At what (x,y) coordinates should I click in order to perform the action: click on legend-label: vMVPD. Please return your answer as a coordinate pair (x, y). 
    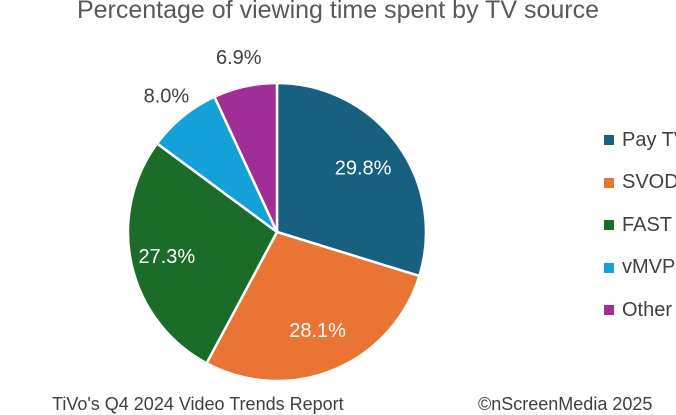
    Looking at the image, I should click on (649, 267).